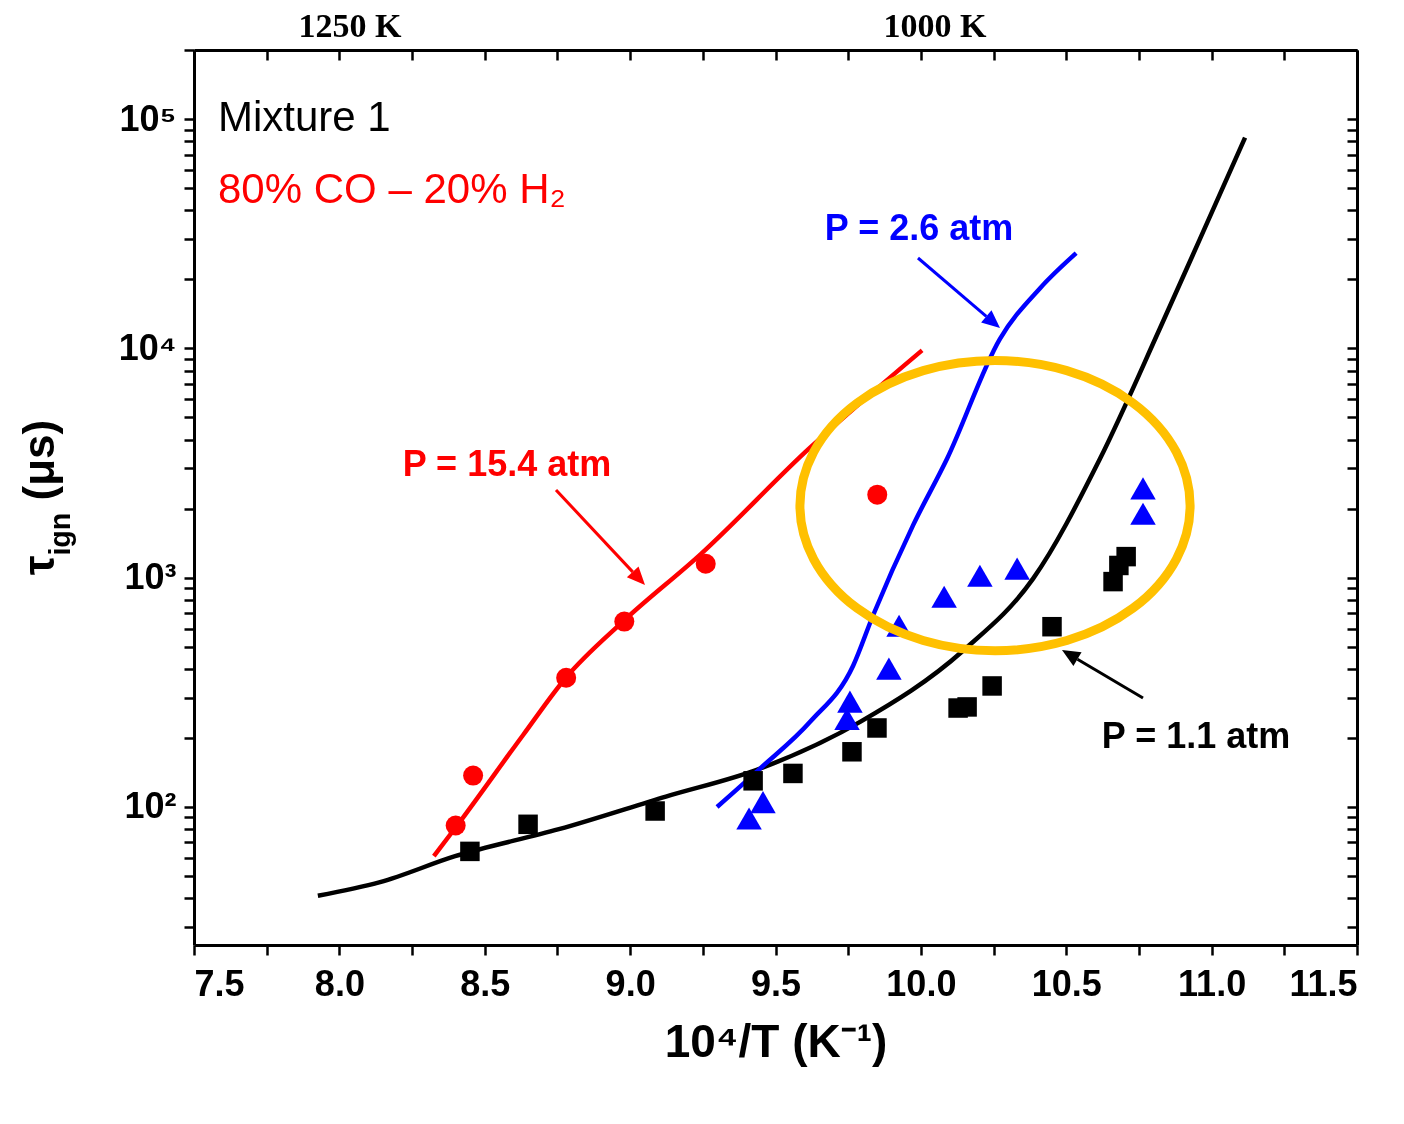 The height and width of the screenshot is (1124, 1404). I want to click on y-tick-label: 10², so click(150, 806).